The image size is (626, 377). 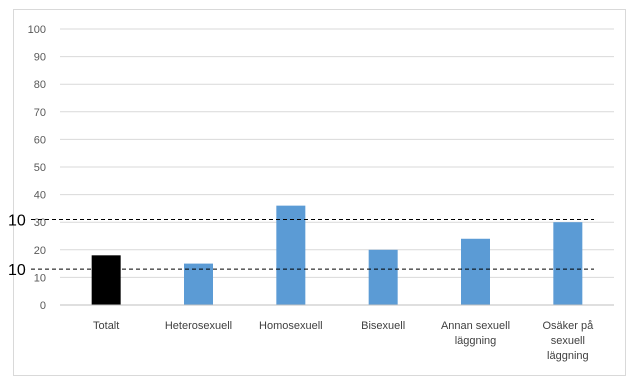 What do you see at coordinates (40, 278) in the screenshot?
I see `y-tick-label: 10` at bounding box center [40, 278].